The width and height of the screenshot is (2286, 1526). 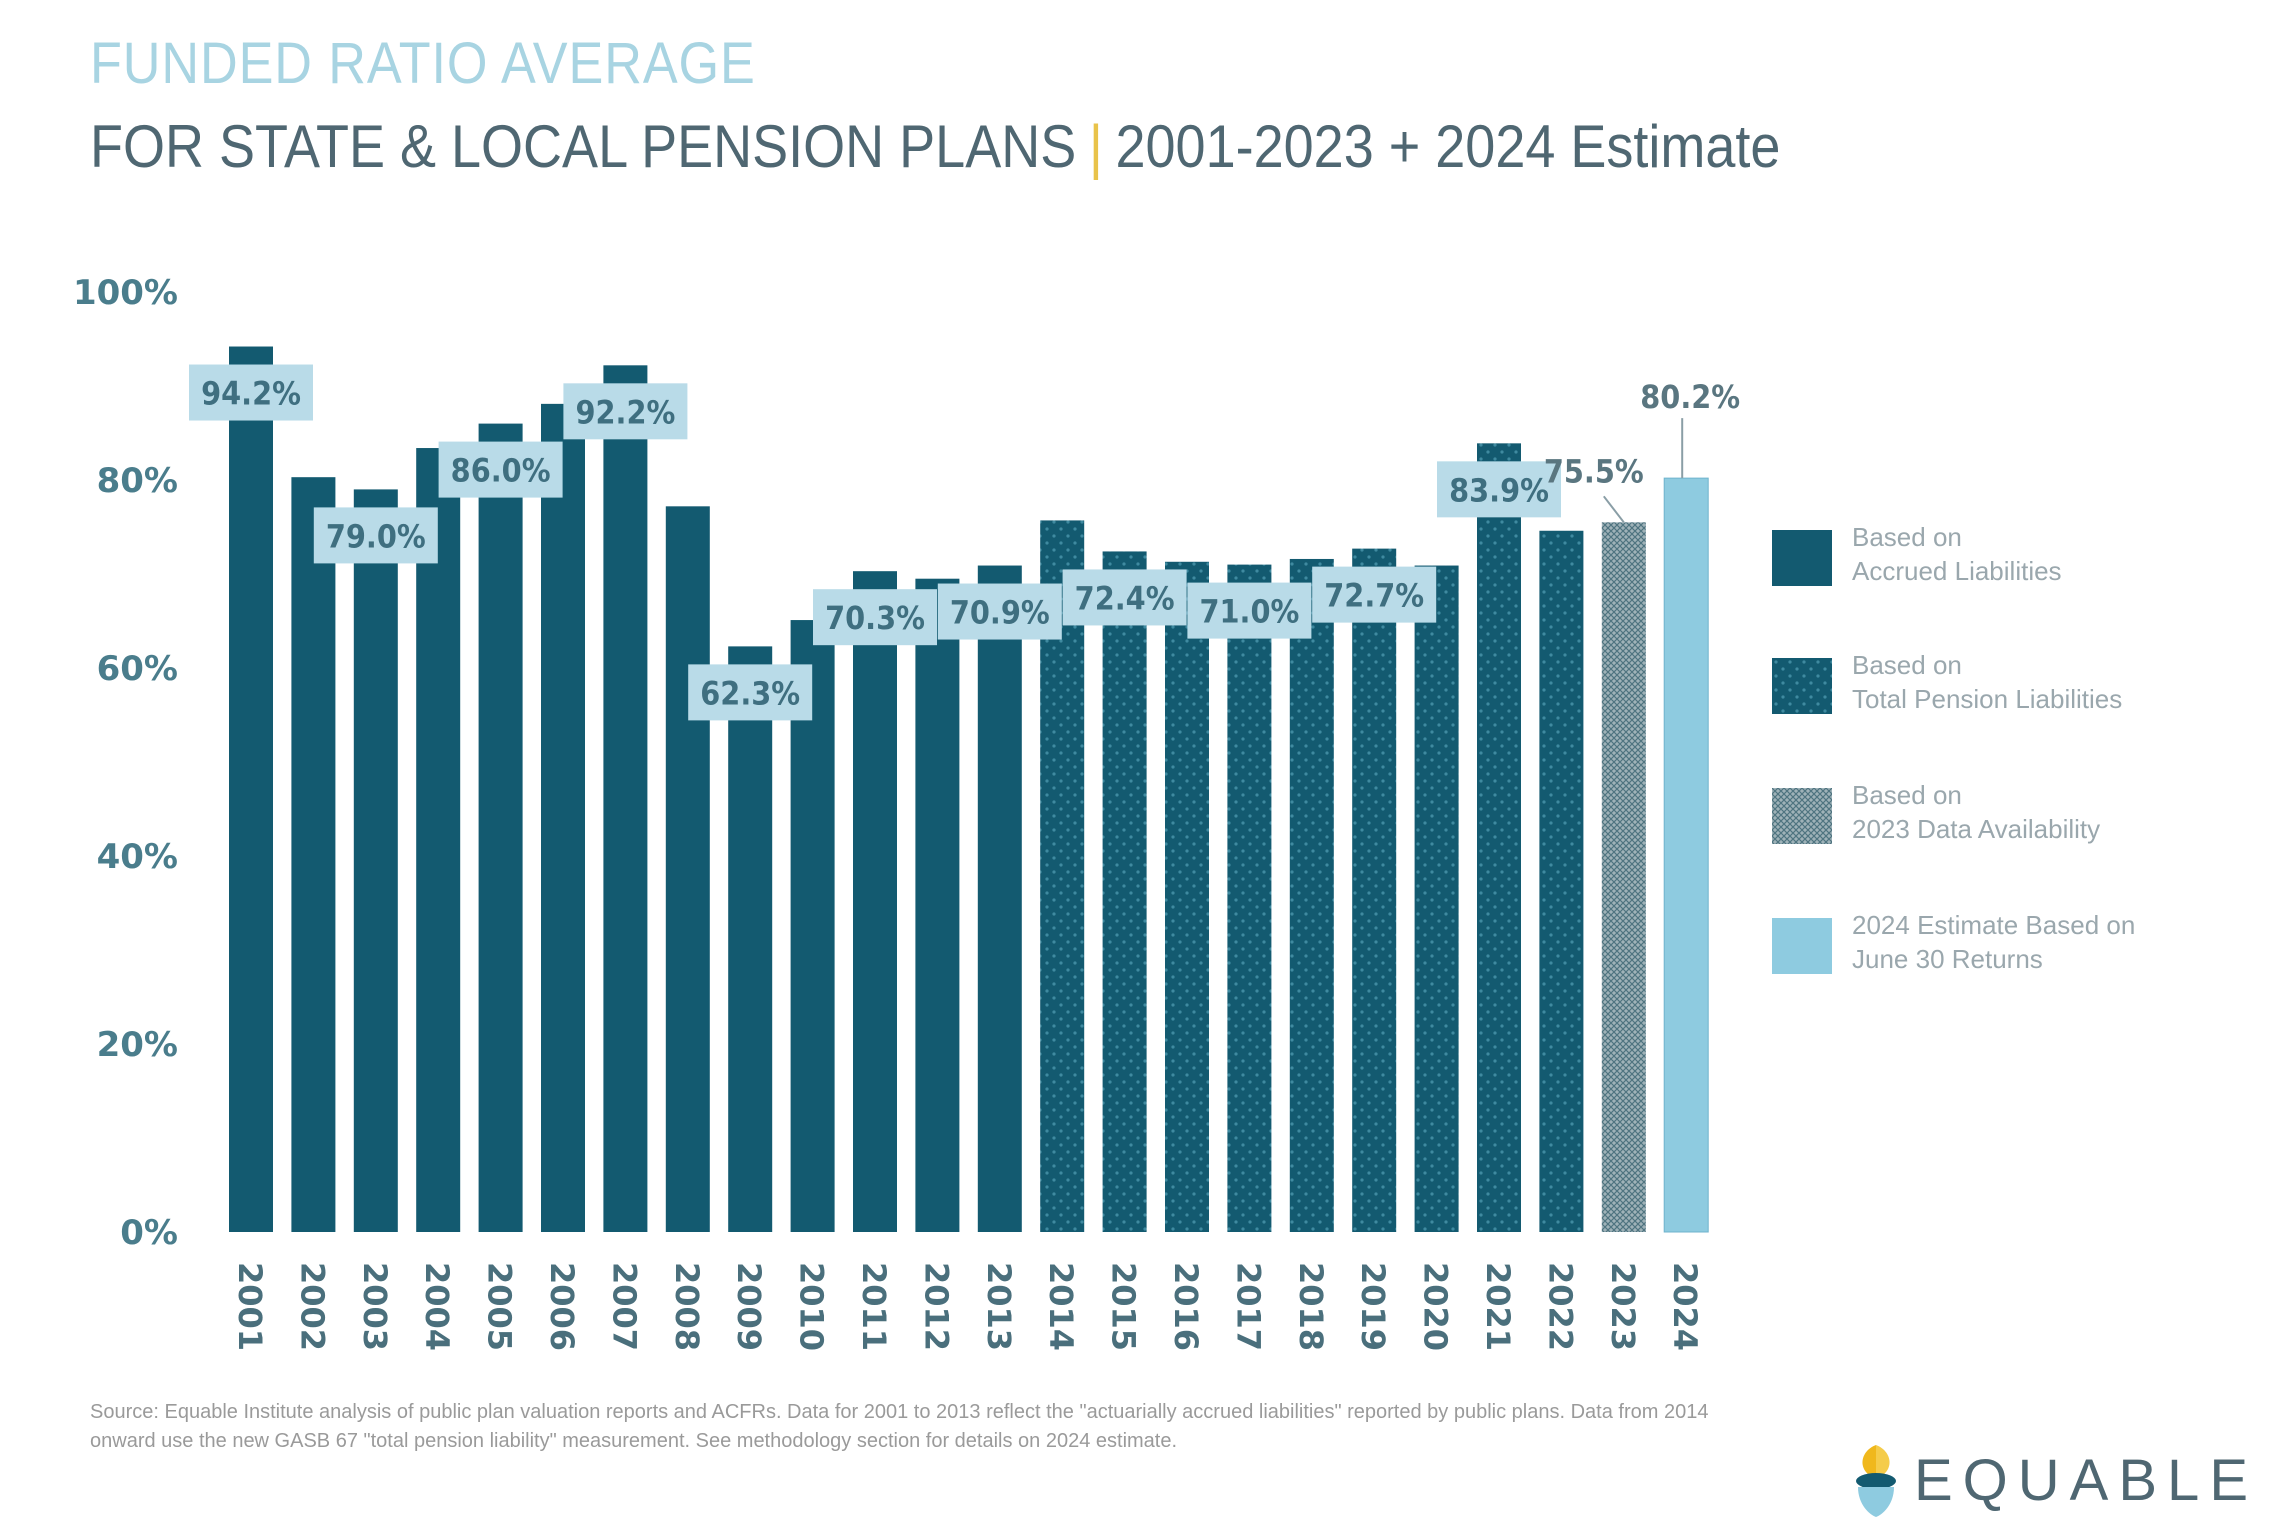 What do you see at coordinates (1187, 896) in the screenshot?
I see `bar-2016` at bounding box center [1187, 896].